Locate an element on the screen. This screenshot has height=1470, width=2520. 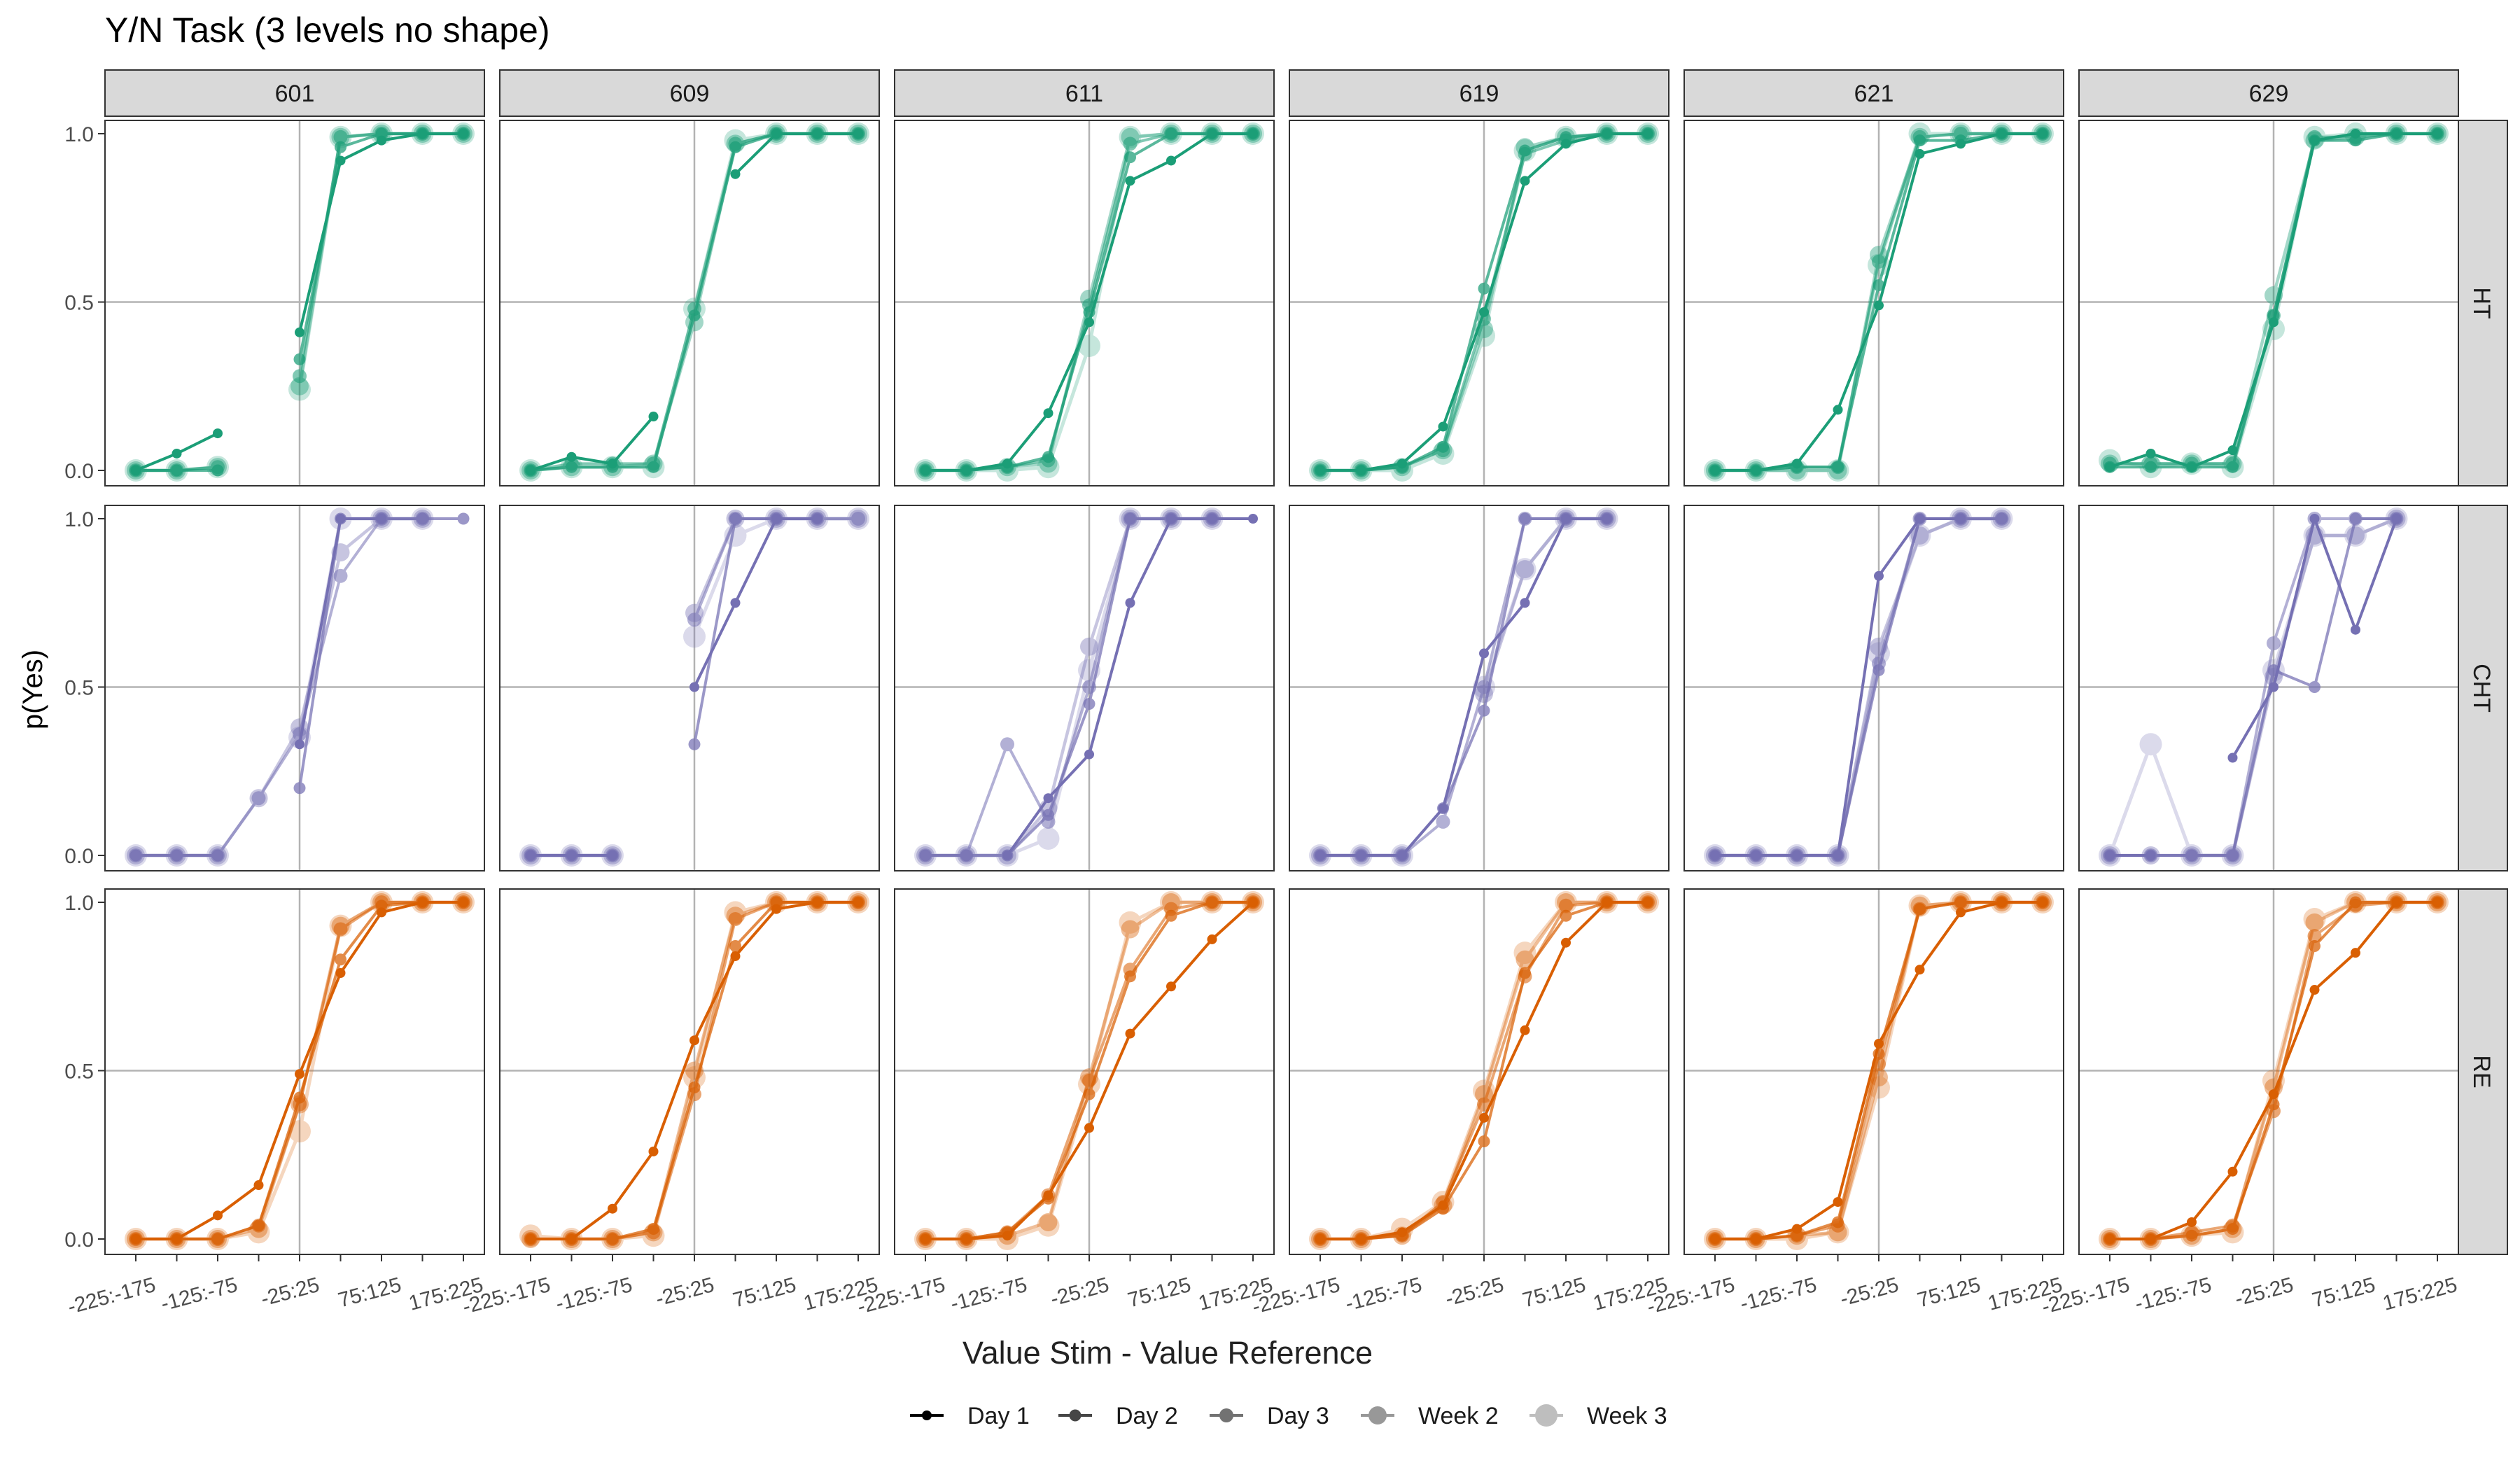
y-axis-label: p(Yes) is located at coordinates (33, 689).